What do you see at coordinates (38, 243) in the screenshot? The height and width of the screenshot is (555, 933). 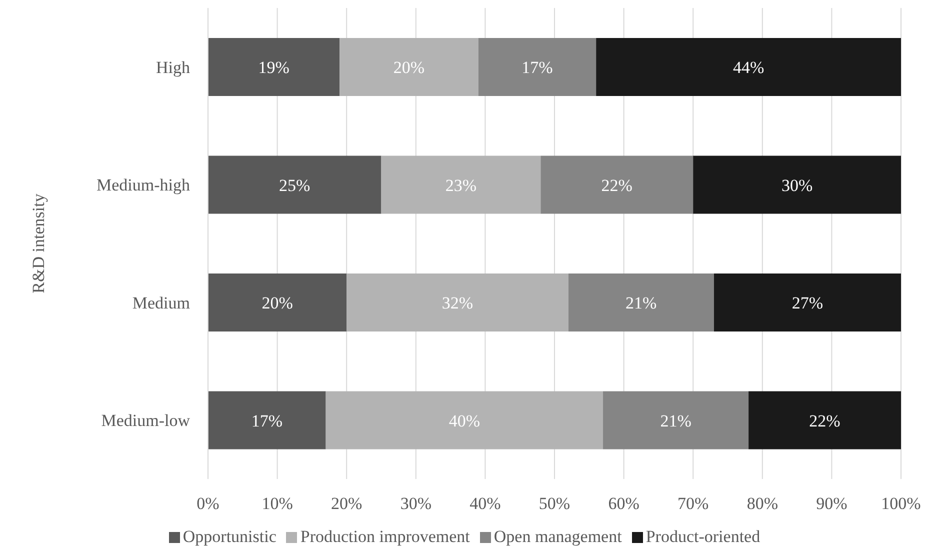 I see `y-axis-title: R&D intensity` at bounding box center [38, 243].